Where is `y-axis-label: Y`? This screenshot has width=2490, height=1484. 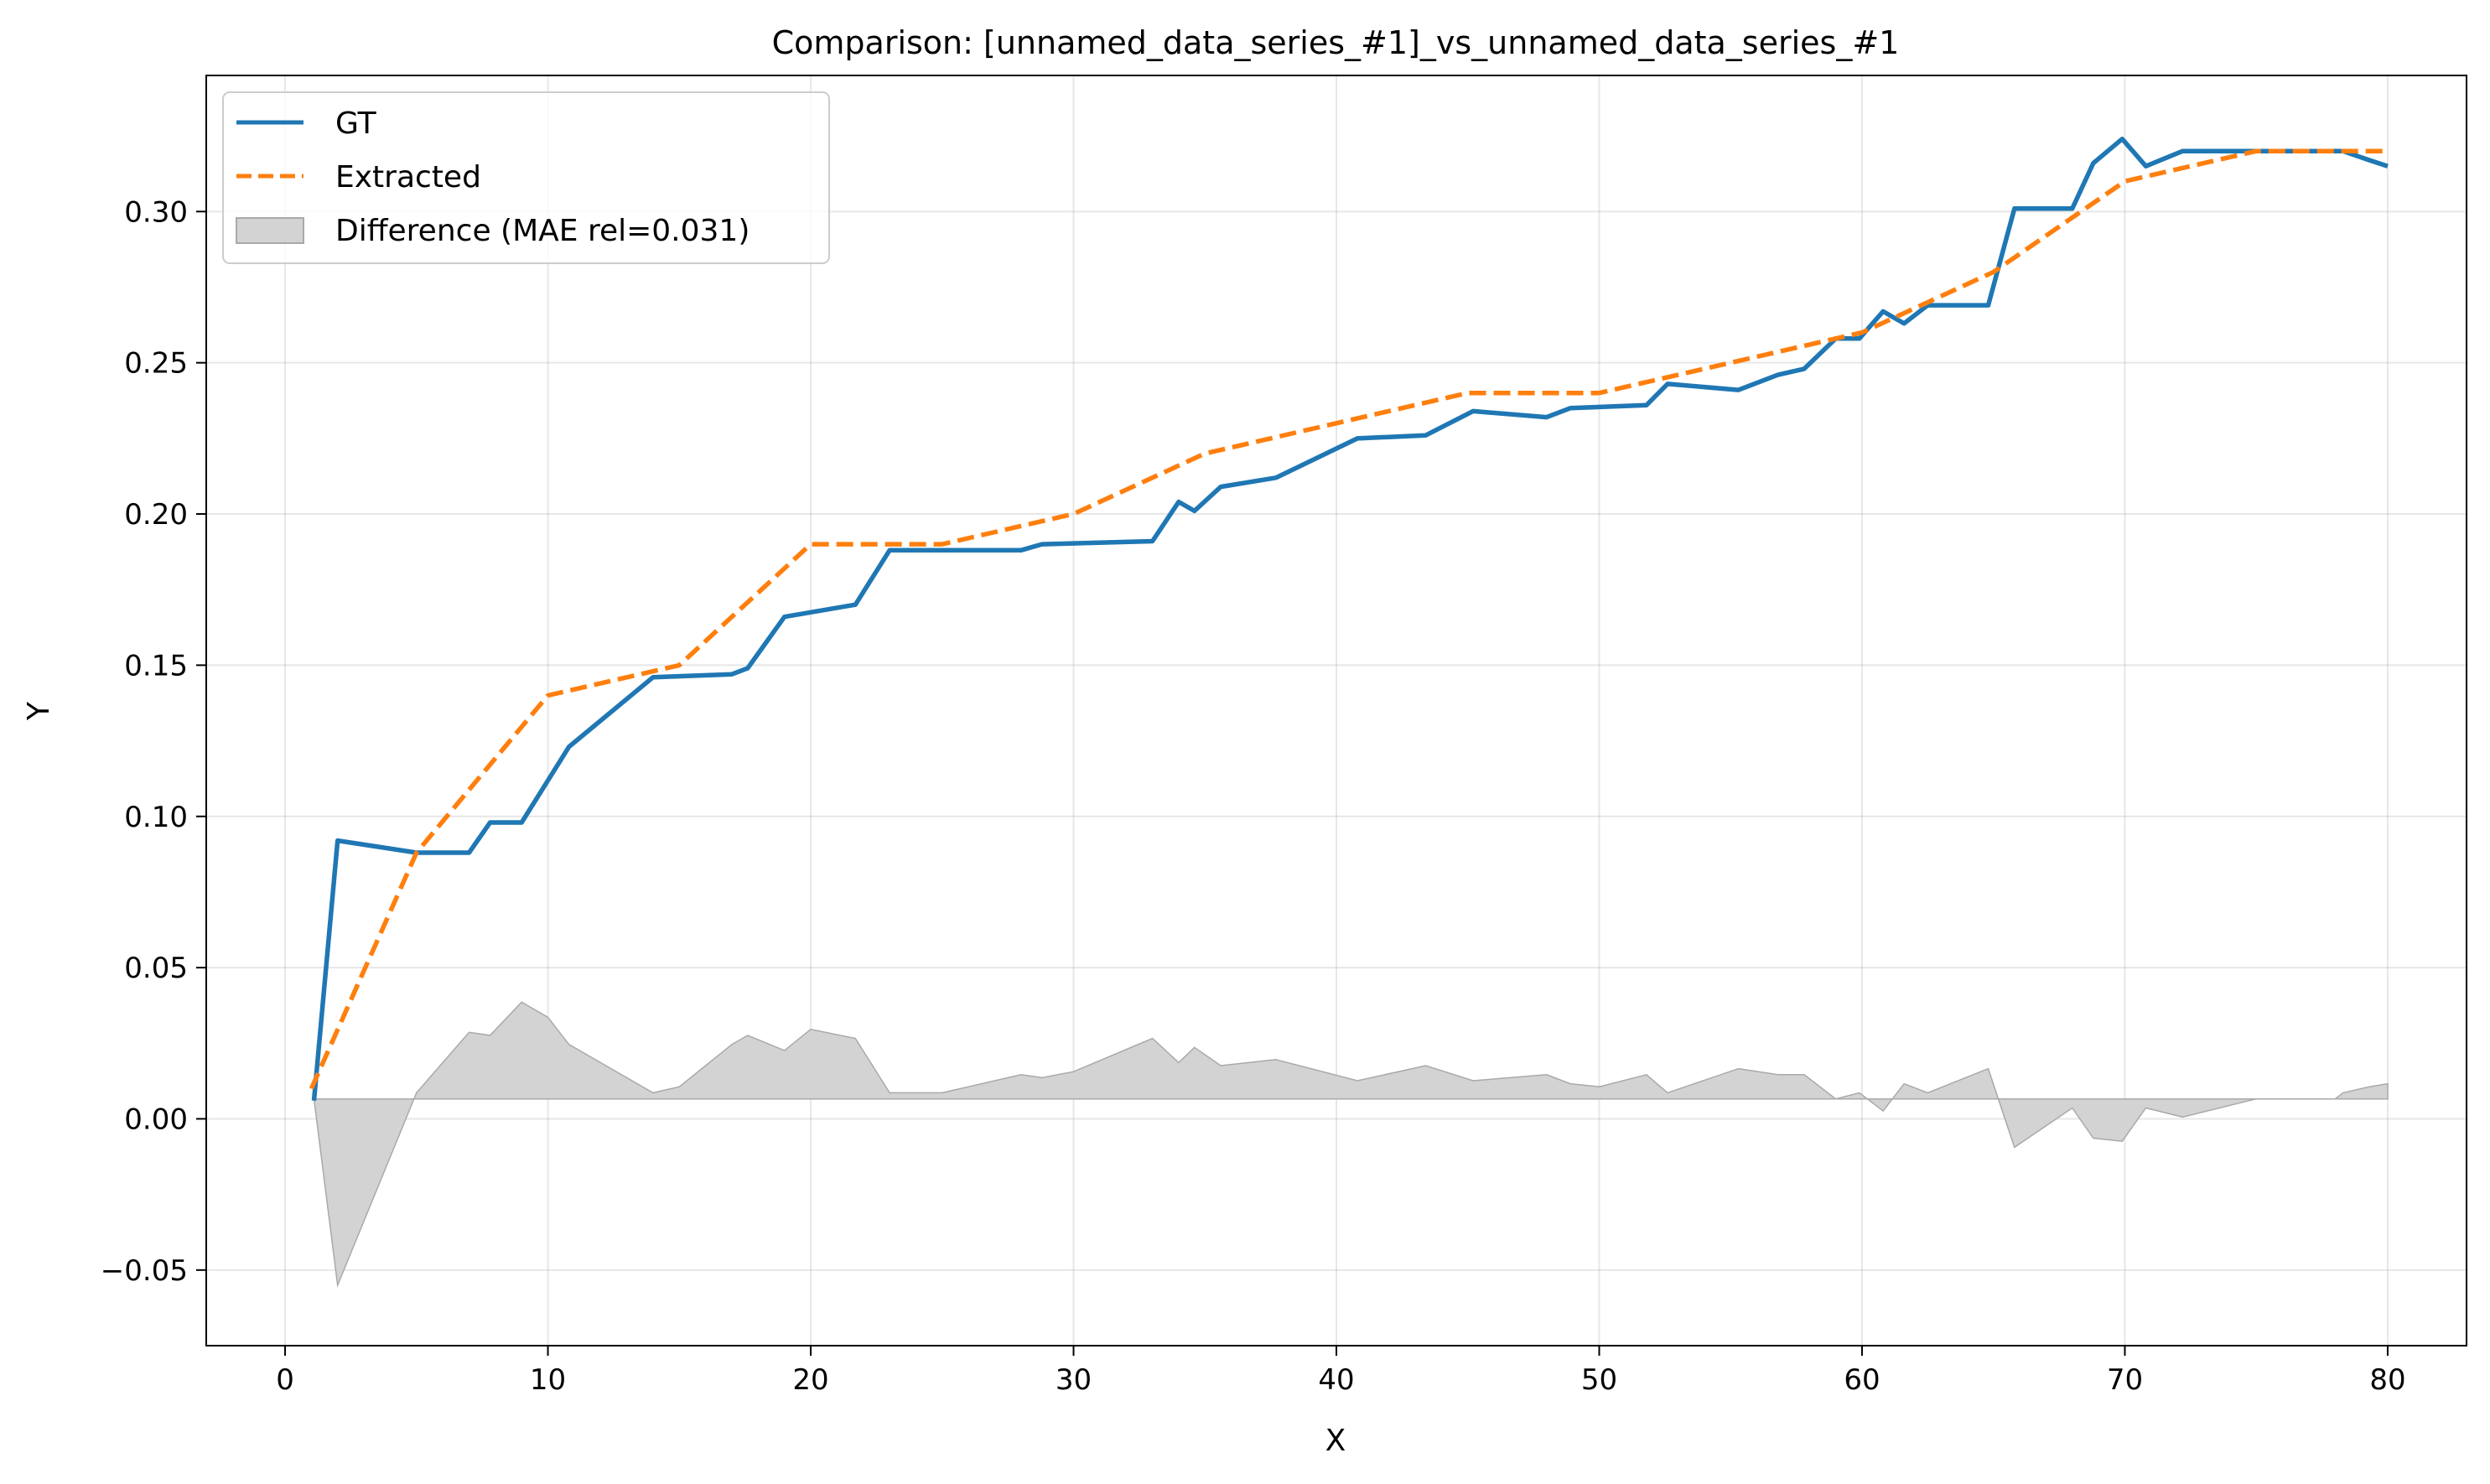
y-axis-label: Y is located at coordinates (39, 711).